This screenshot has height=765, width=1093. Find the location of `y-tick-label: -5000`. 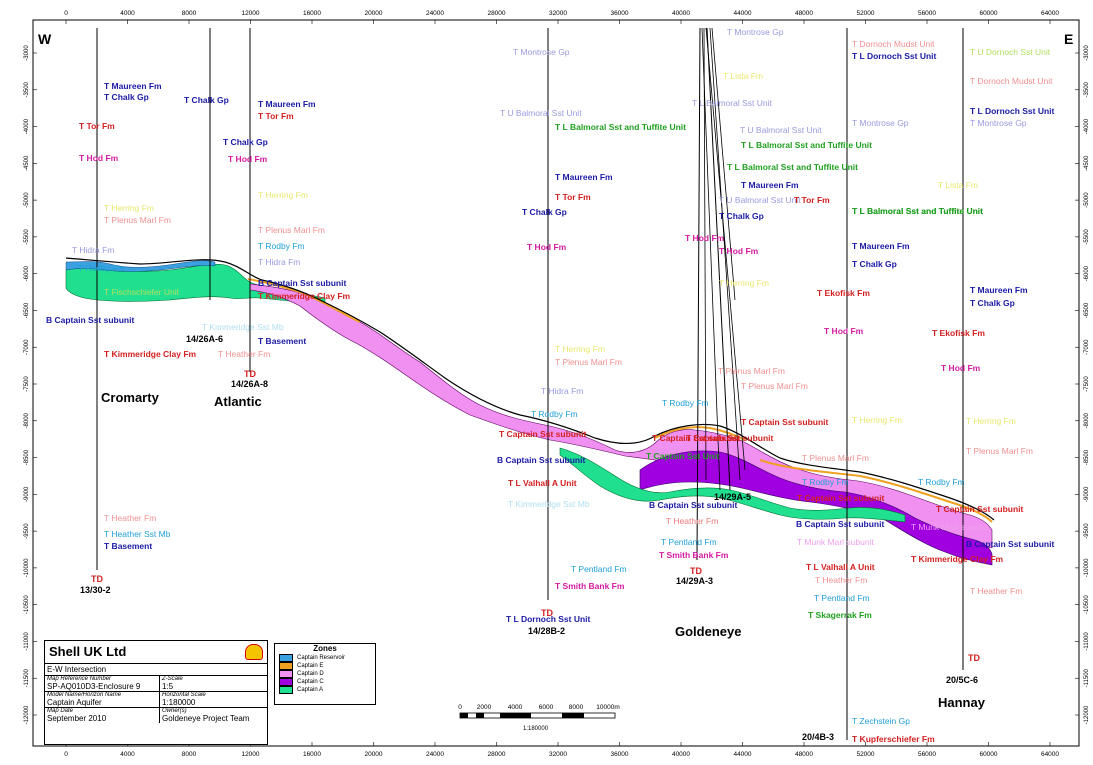

y-tick-label: -5000 is located at coordinates (27, 200).